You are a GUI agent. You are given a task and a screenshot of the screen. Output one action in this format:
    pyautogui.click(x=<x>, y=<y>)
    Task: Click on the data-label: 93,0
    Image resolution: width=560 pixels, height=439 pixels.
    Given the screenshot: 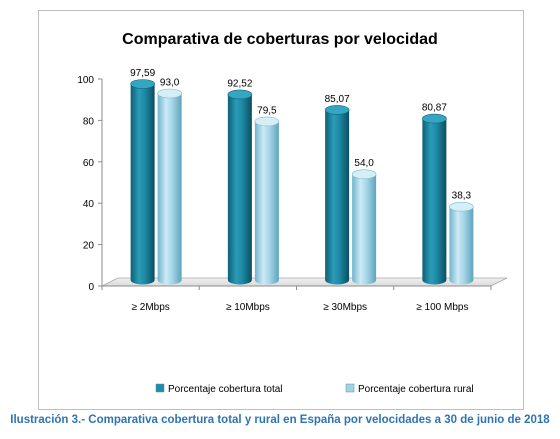 What is the action you would take?
    pyautogui.click(x=170, y=82)
    